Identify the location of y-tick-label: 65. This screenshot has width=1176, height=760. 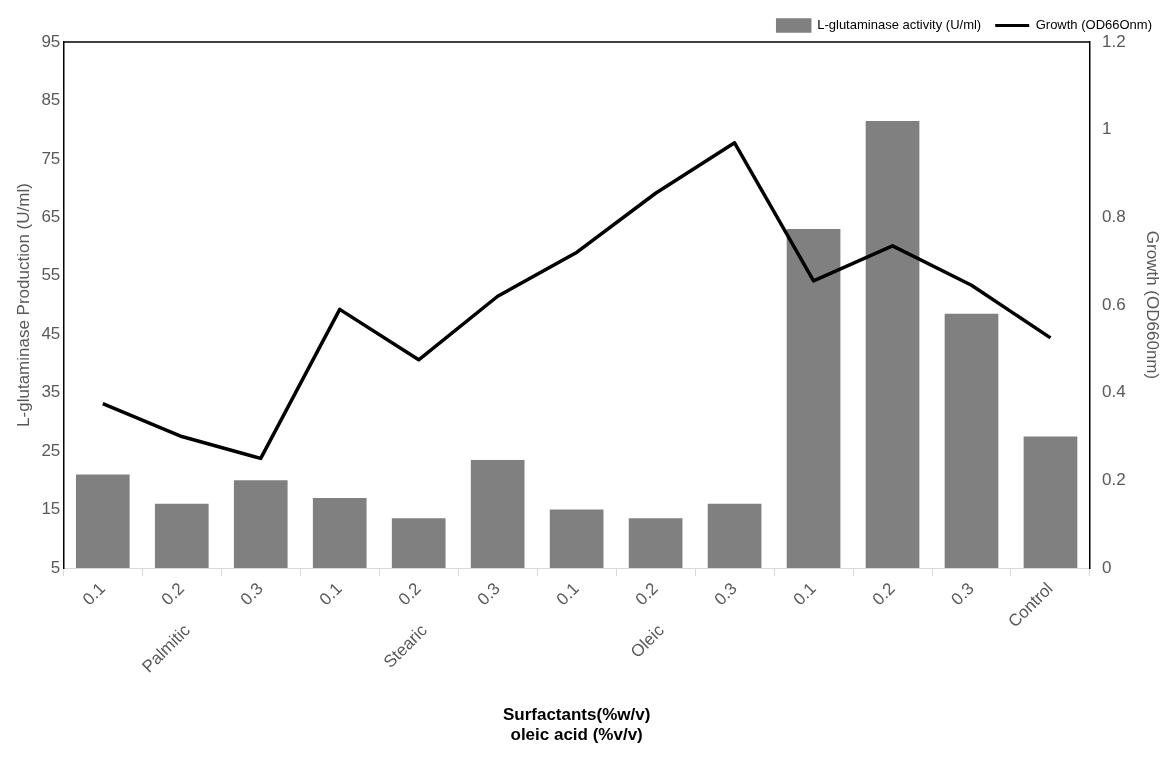
(51, 217).